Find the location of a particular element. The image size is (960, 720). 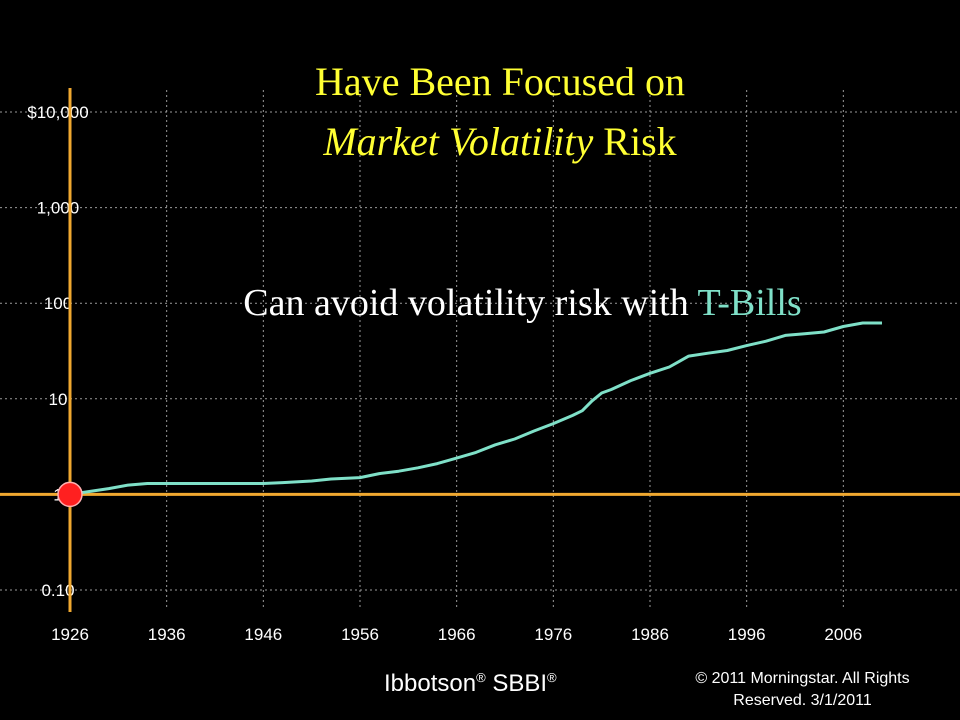

chart-title-line2: Market Volatility Risk is located at coordinates (480, 142).